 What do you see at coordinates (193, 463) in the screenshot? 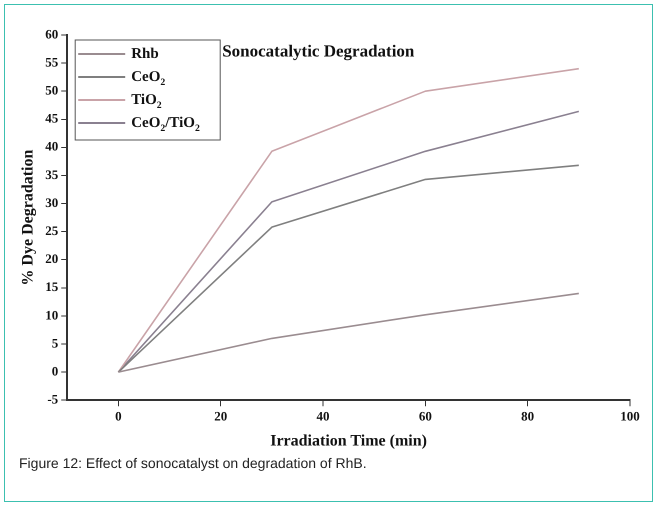
I see `caption: Figure 12: Effect of sonocatalyst on degradation of RhB.` at bounding box center [193, 463].